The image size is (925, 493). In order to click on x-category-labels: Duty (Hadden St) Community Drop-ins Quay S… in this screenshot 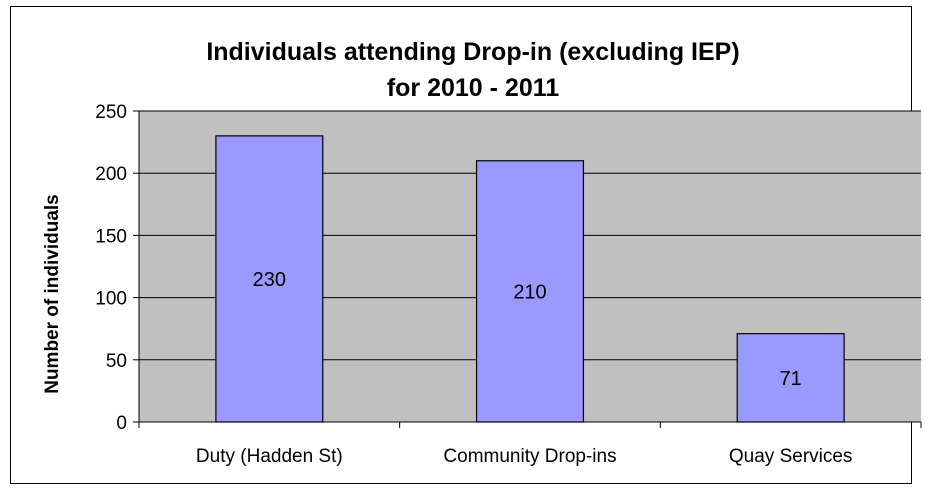, I will do `click(524, 456)`.